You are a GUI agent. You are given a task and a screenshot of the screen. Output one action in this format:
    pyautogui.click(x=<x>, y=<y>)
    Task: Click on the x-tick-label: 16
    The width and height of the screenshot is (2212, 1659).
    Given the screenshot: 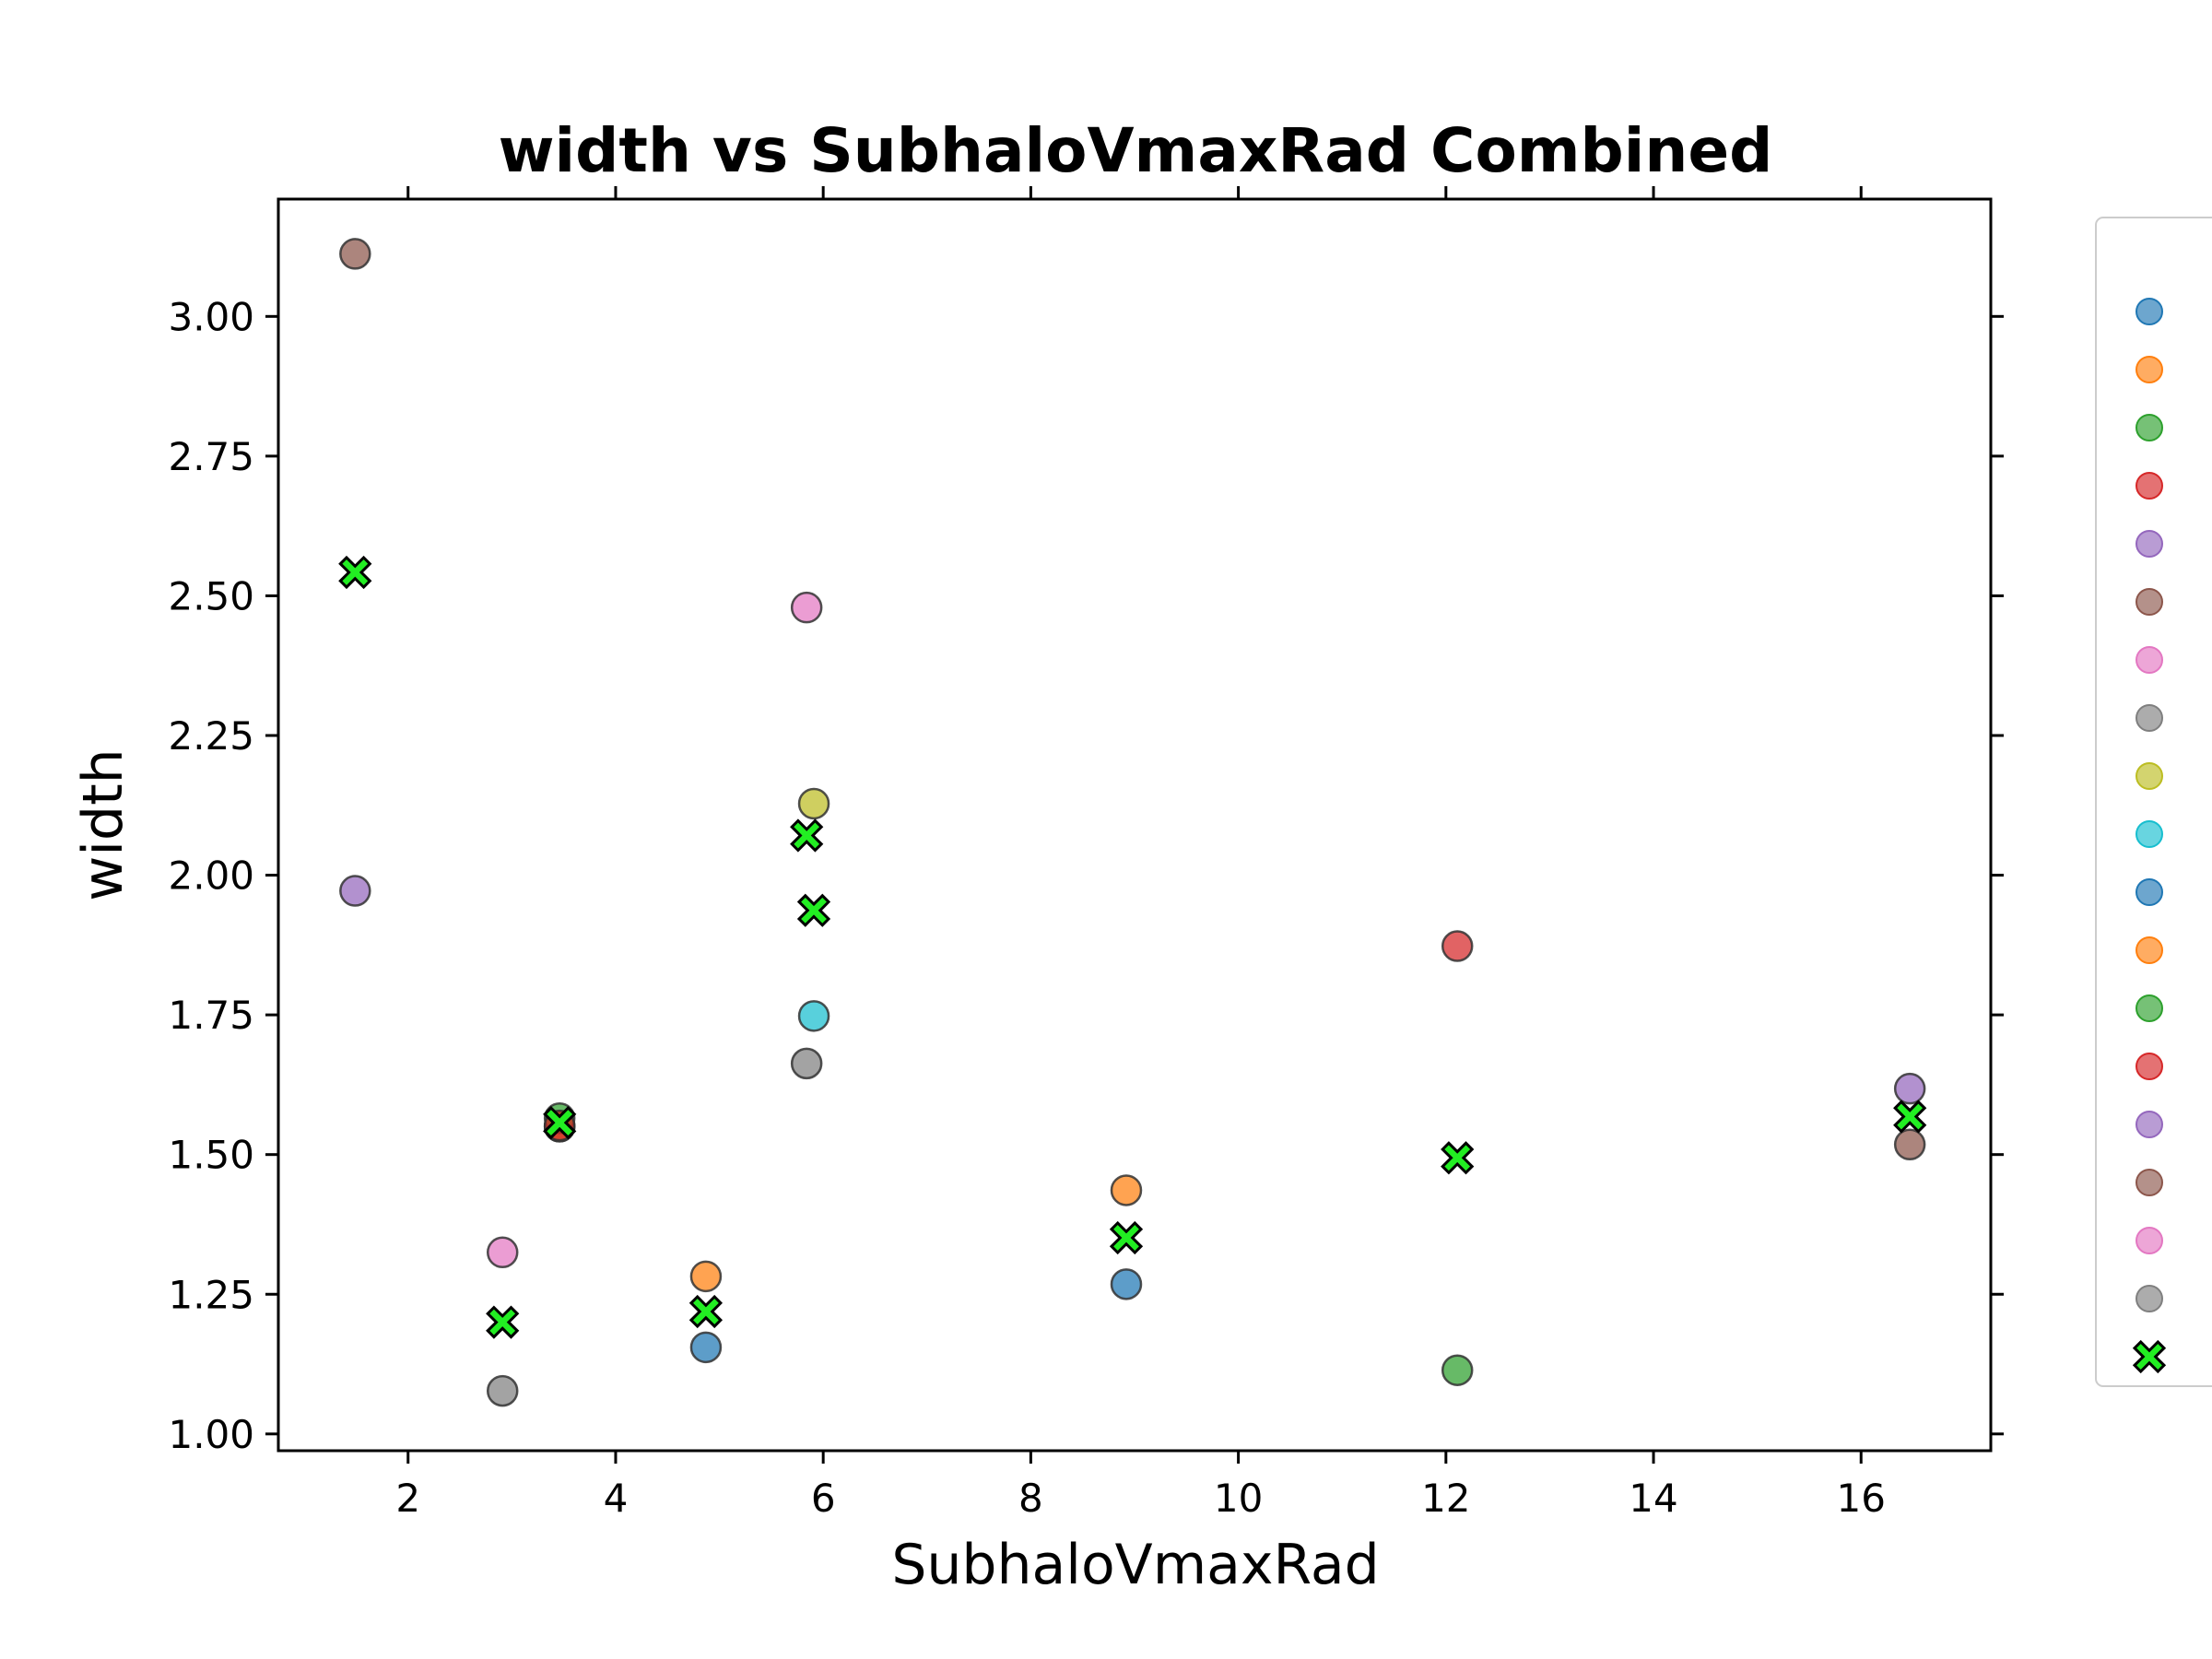 What is the action you would take?
    pyautogui.click(x=1861, y=1498)
    